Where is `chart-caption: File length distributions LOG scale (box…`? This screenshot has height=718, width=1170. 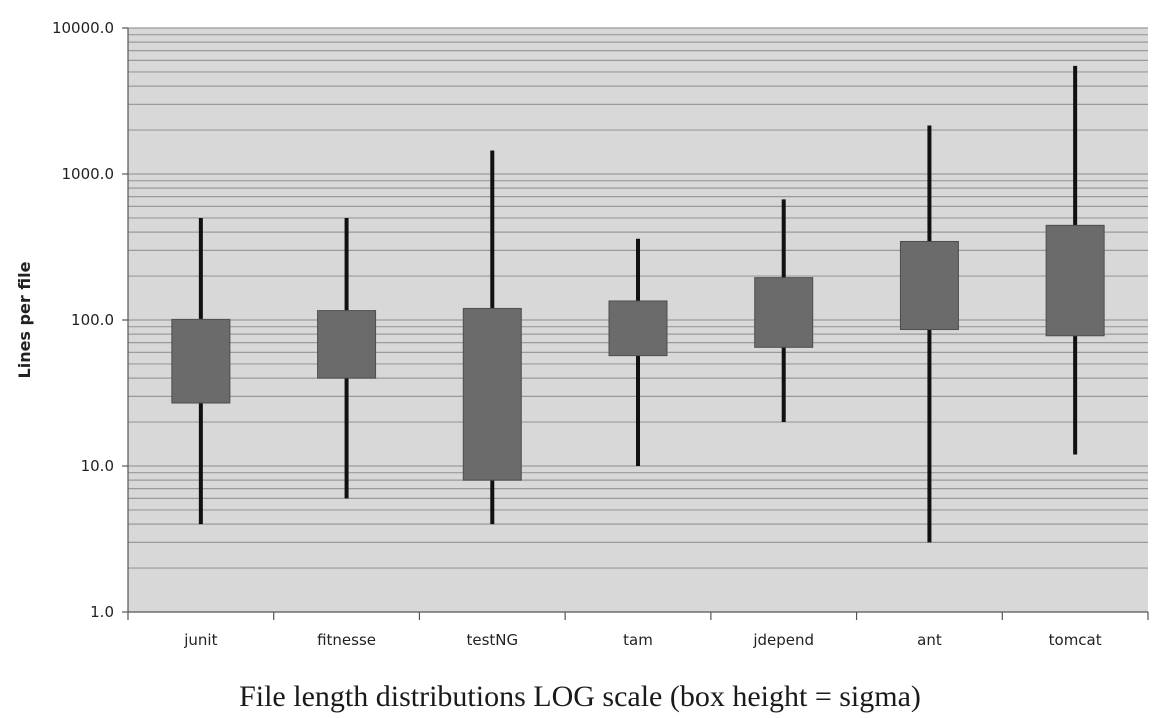 chart-caption: File length distributions LOG scale (box… is located at coordinates (580, 696).